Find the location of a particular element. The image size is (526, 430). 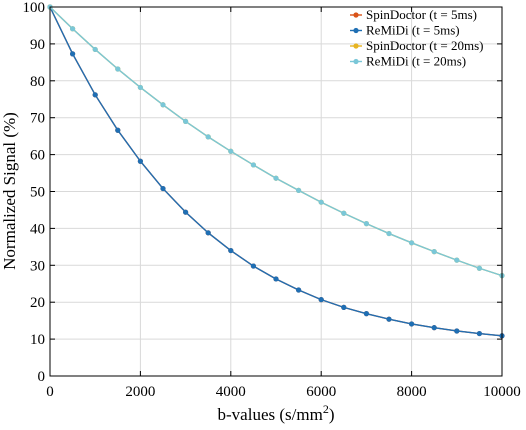

x-tick-label: 4000 is located at coordinates (231, 392).